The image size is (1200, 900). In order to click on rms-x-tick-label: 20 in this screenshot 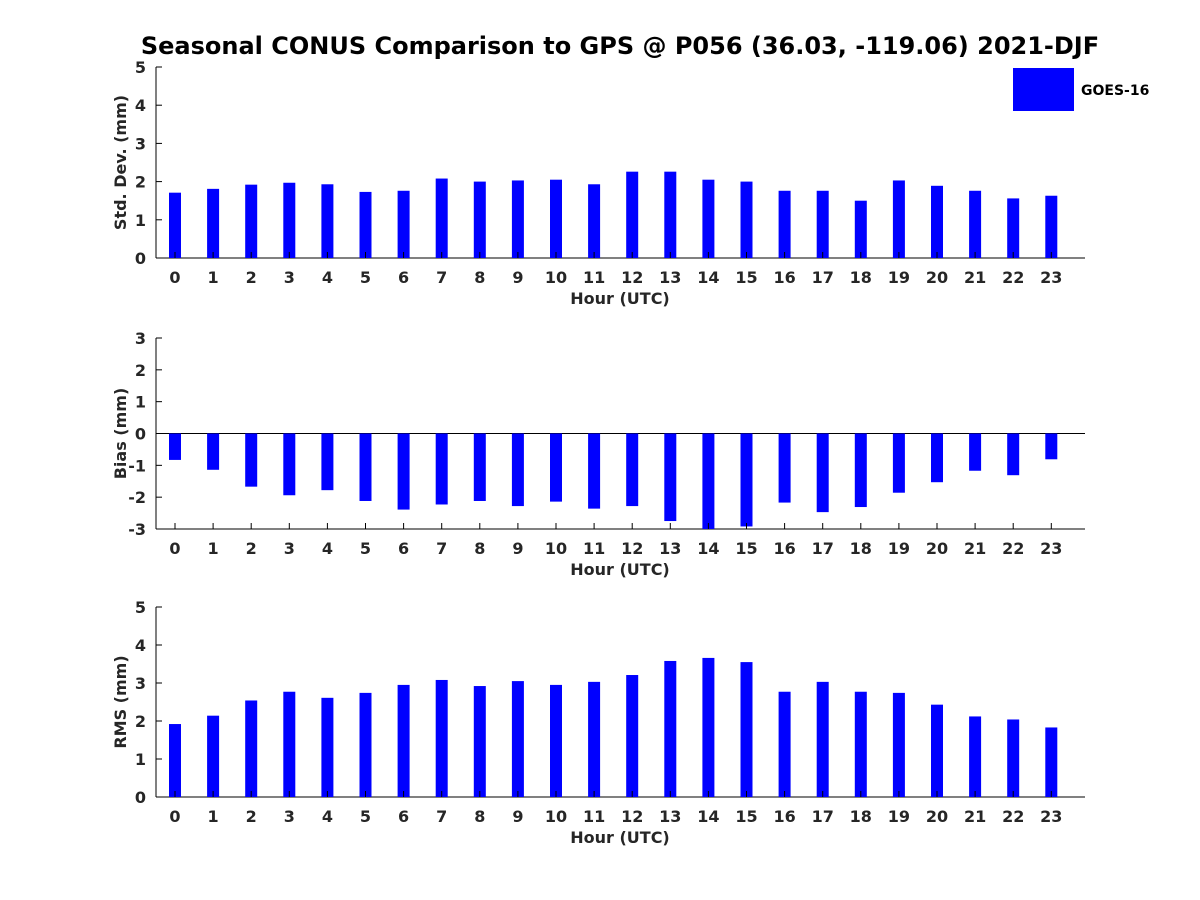, I will do `click(937, 816)`.